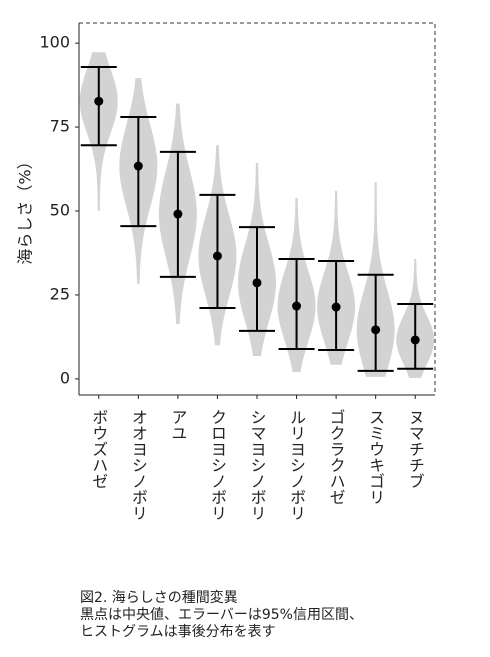  Describe the element at coordinates (60, 126) in the screenshot. I see `y-tick-label: 75` at that location.